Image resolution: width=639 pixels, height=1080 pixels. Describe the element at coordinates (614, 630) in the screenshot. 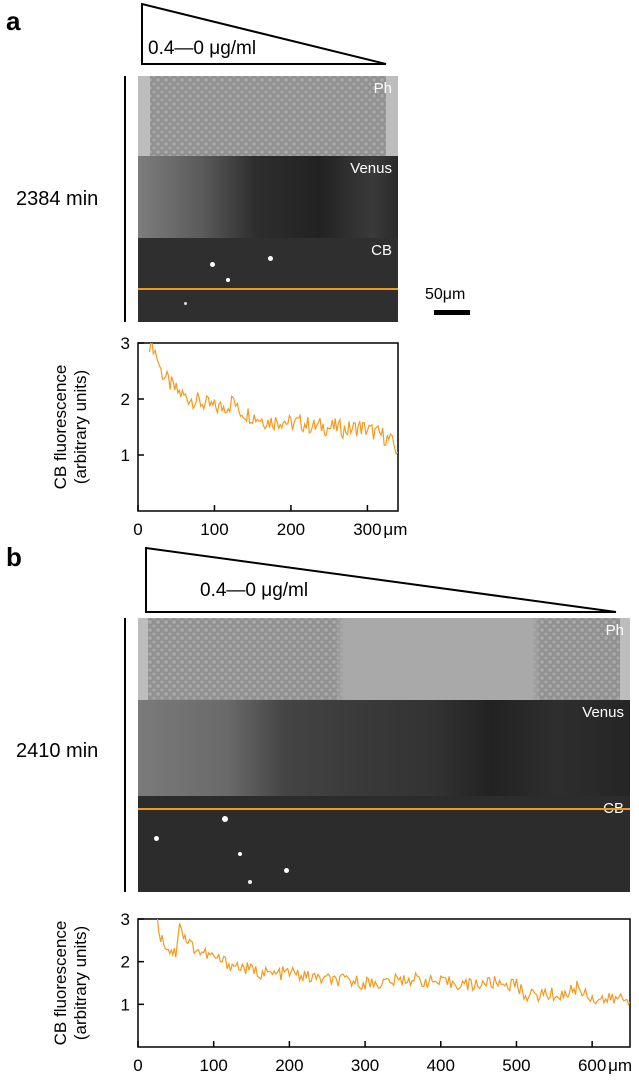

I see `ph-label-b: Ph` at that location.